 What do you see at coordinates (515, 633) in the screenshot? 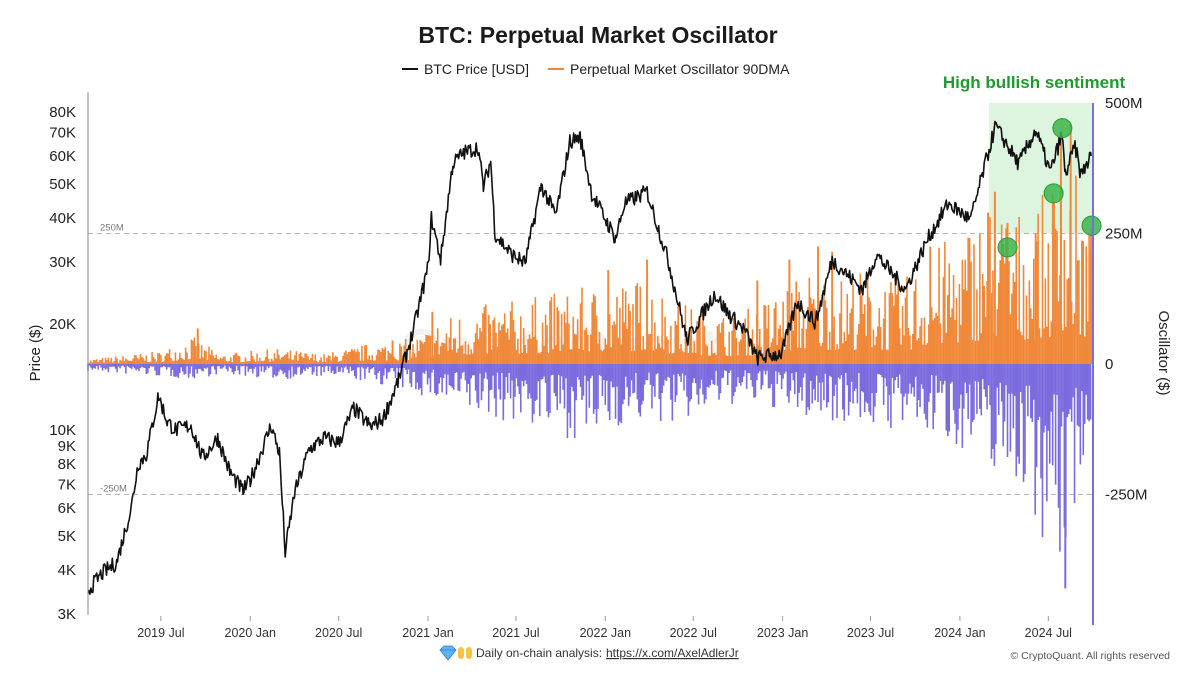
I see `x-tick-label-4: 2021 Jul` at bounding box center [515, 633].